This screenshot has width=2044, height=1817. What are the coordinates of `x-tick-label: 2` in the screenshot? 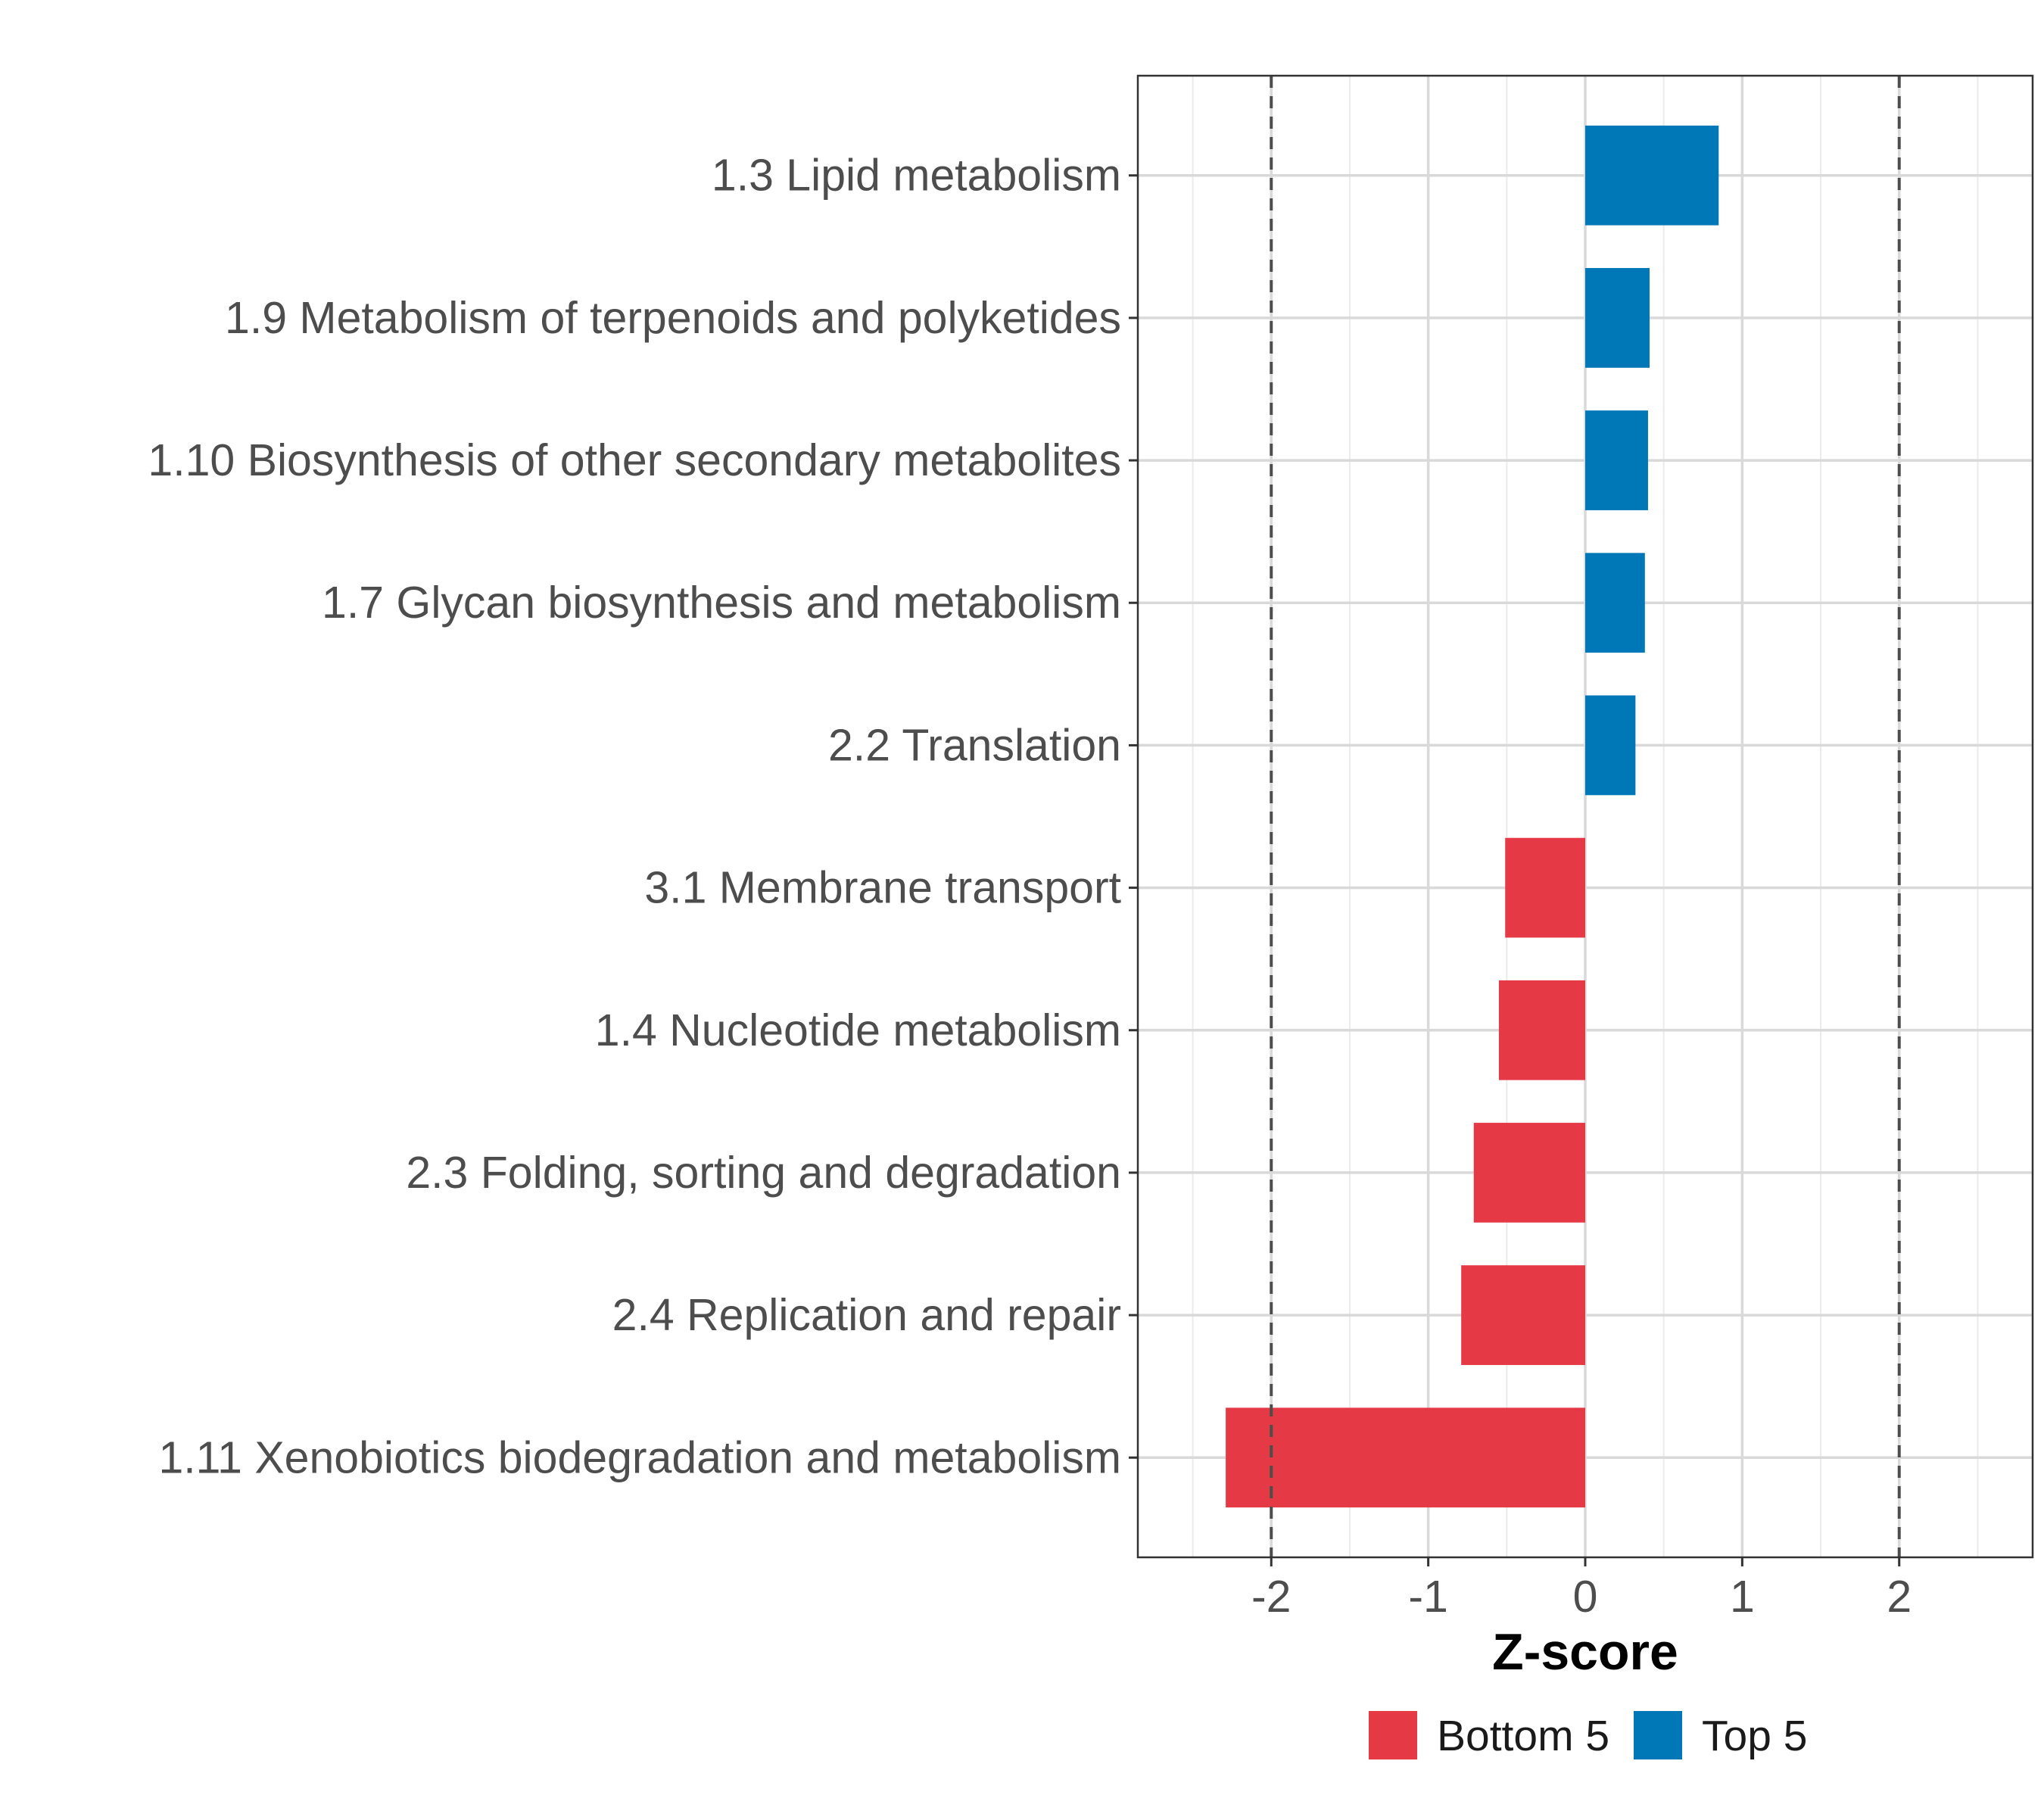 It's located at (1899, 1597).